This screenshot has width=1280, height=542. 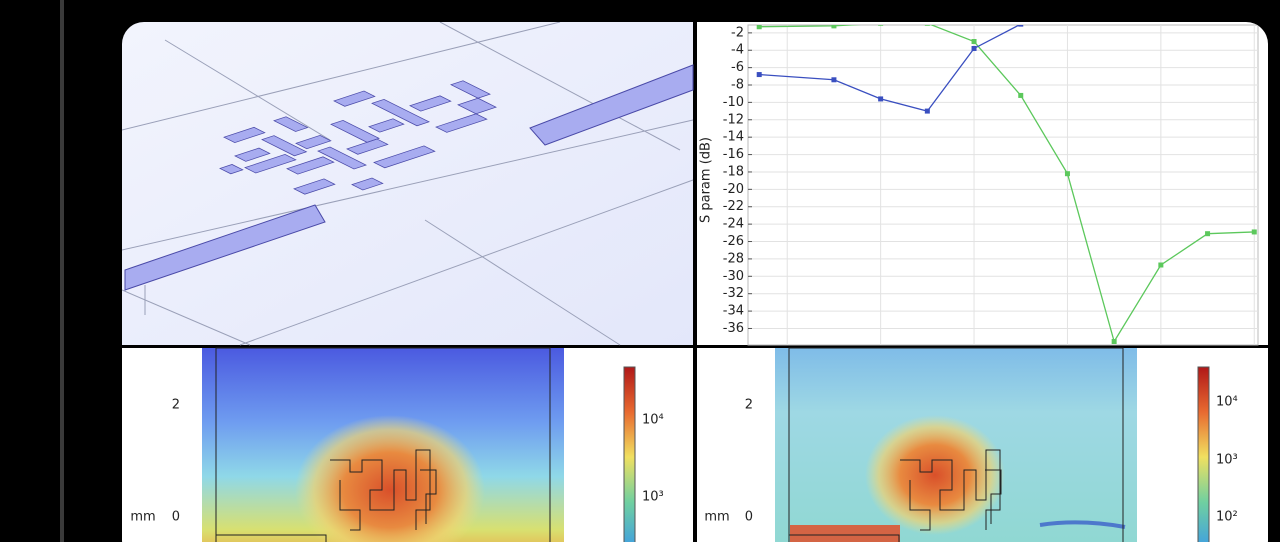 What do you see at coordinates (737, 85) in the screenshot?
I see `y-tick-label: -8` at bounding box center [737, 85].